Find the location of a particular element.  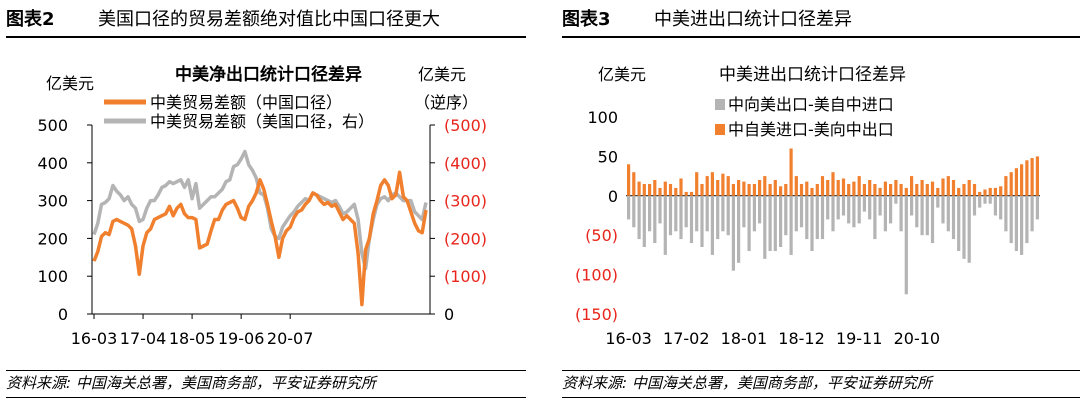

y2-tick-label: (100) is located at coordinates (465, 276).